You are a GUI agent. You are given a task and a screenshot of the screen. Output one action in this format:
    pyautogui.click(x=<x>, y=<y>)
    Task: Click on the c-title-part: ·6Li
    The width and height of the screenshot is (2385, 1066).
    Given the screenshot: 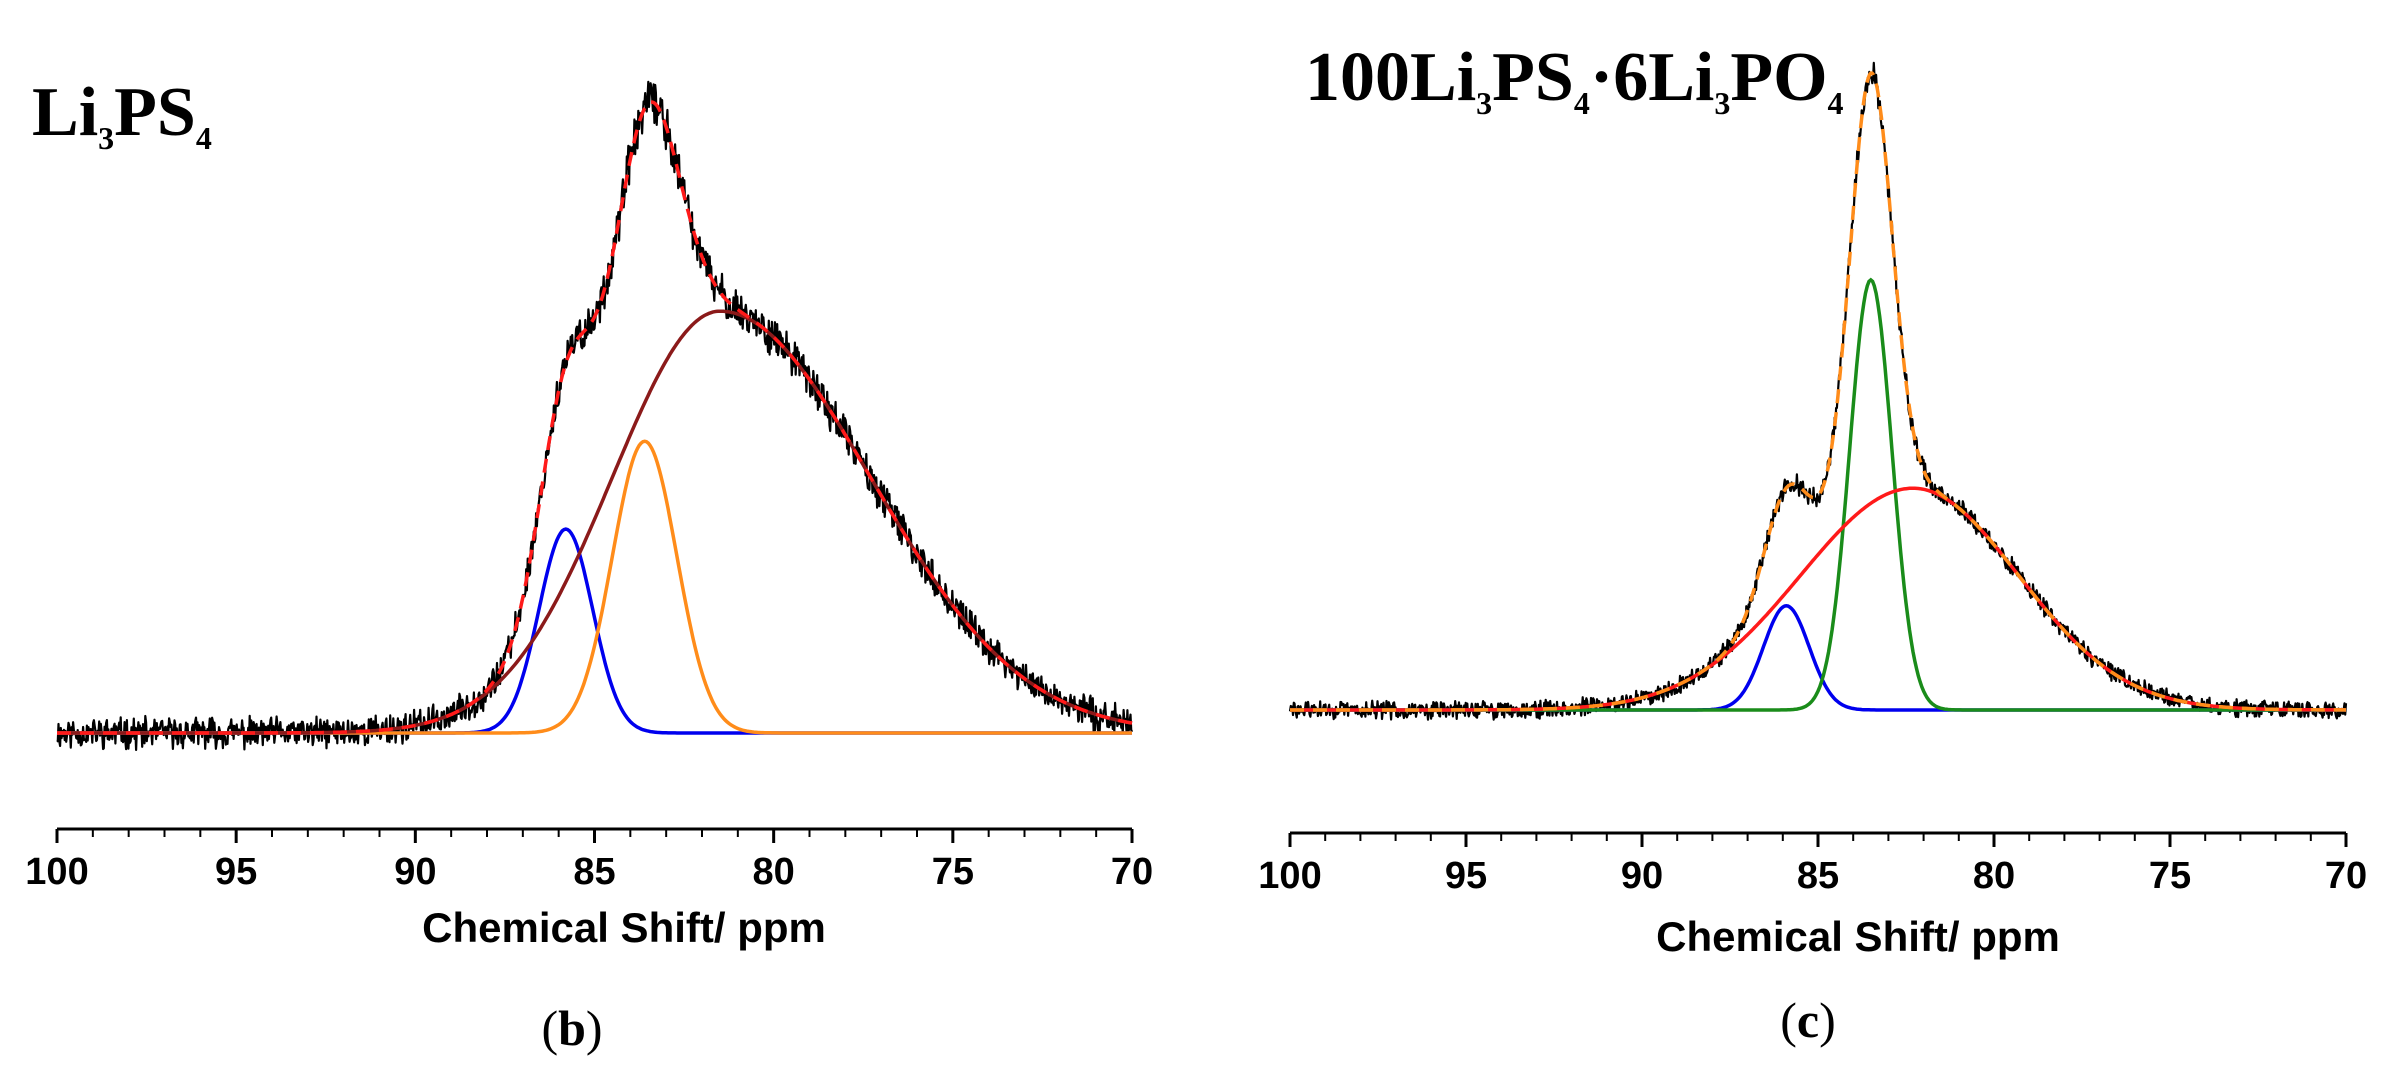 What is the action you would take?
    pyautogui.click(x=1652, y=77)
    